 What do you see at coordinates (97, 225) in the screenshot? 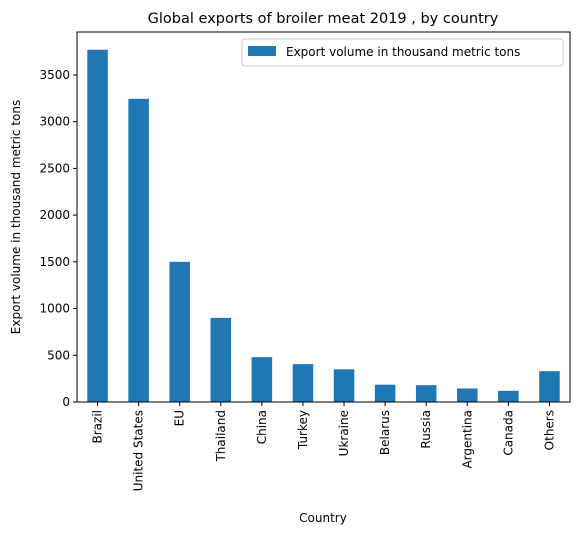
I see `bar-brazil` at bounding box center [97, 225].